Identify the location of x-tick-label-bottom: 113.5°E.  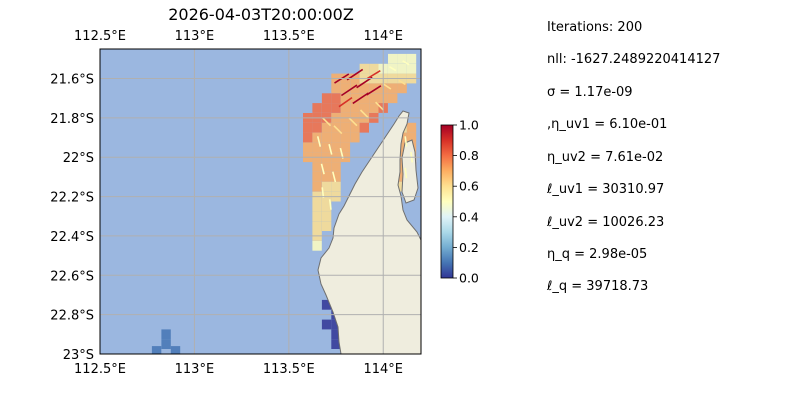
(289, 369).